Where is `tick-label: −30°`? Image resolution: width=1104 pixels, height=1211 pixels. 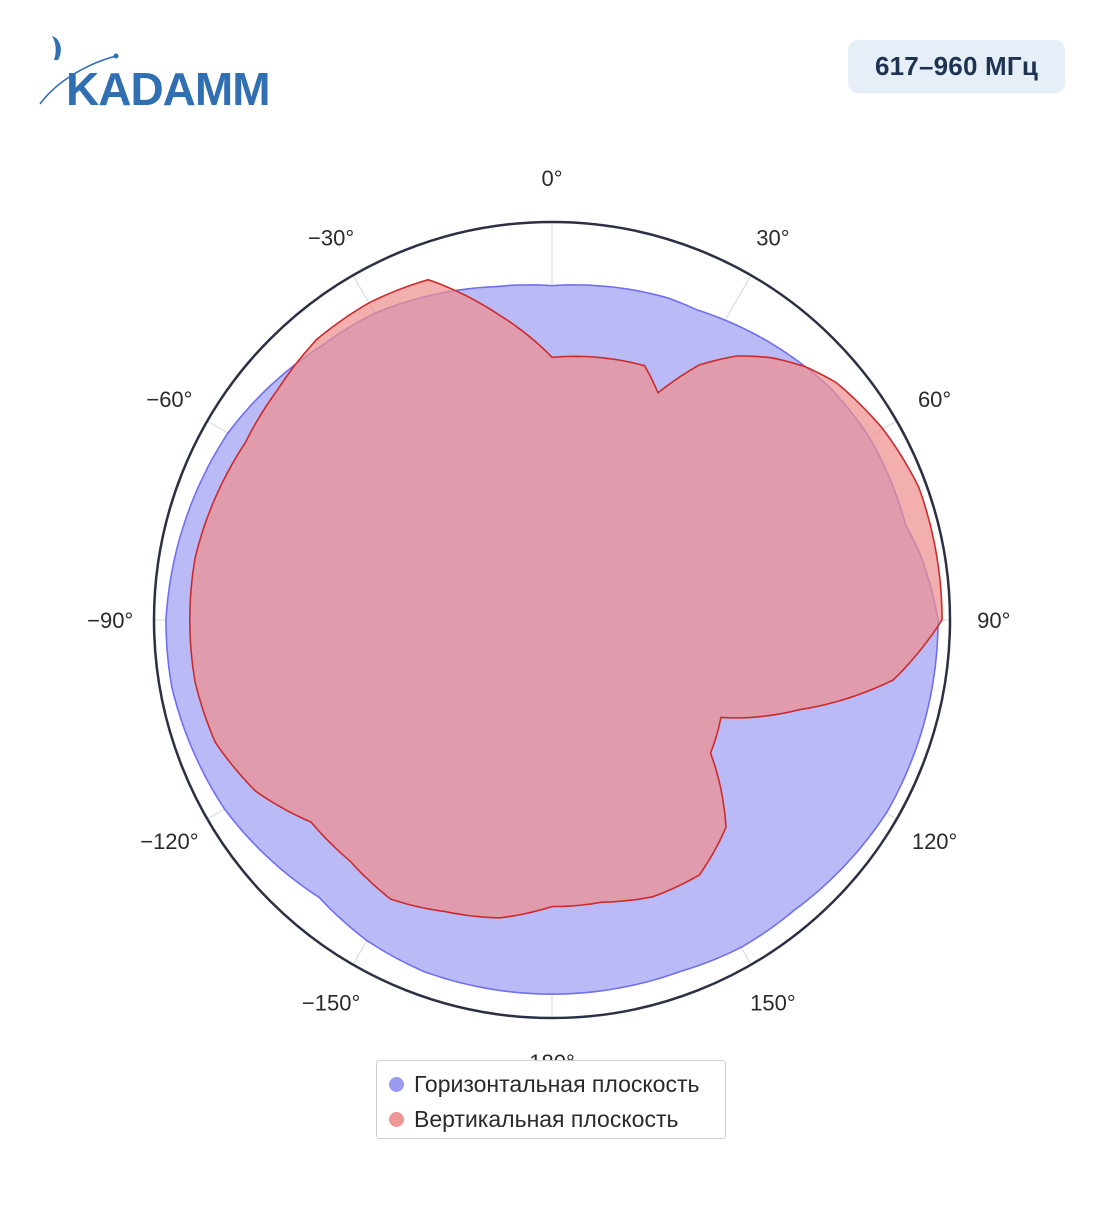 tick-label: −30° is located at coordinates (331, 237).